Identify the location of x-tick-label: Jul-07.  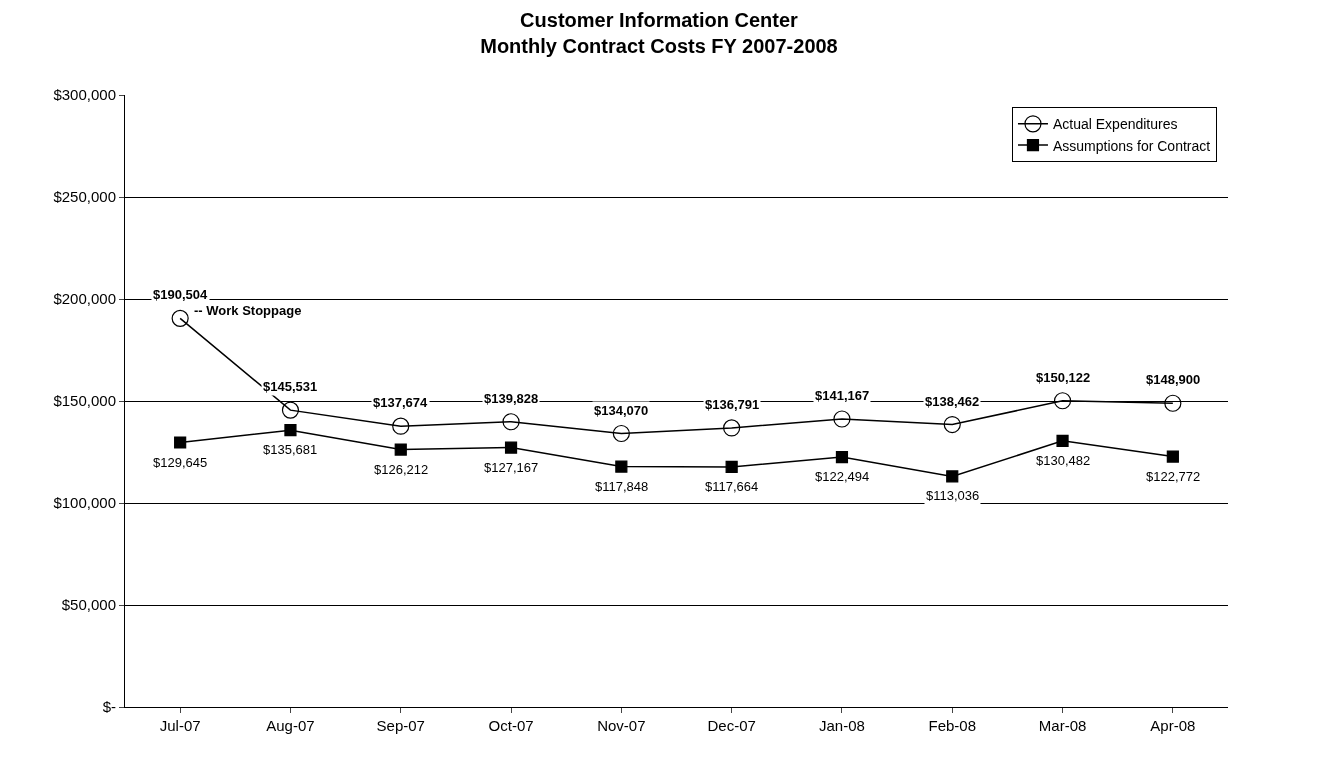
(180, 725).